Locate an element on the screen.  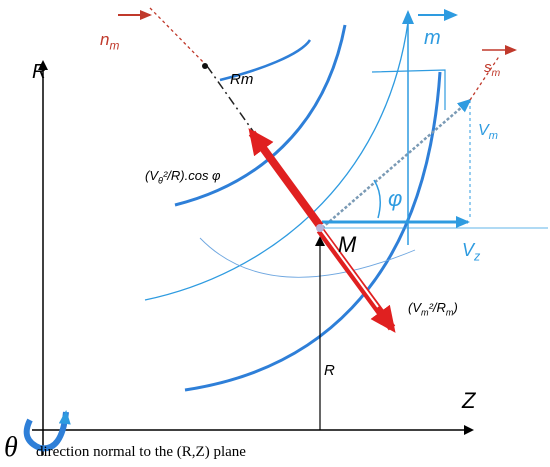
nm-label: nm is located at coordinates (109, 41).